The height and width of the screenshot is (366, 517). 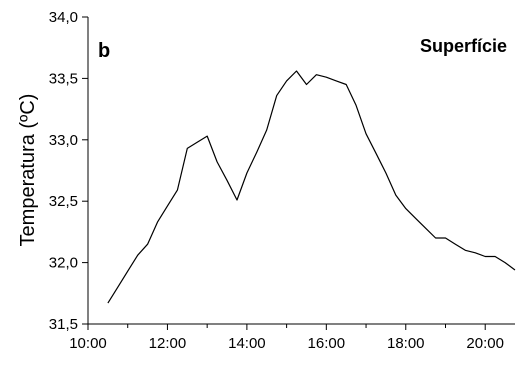 I want to click on y-axis-label: Temperatura (ºC), so click(x=28, y=170).